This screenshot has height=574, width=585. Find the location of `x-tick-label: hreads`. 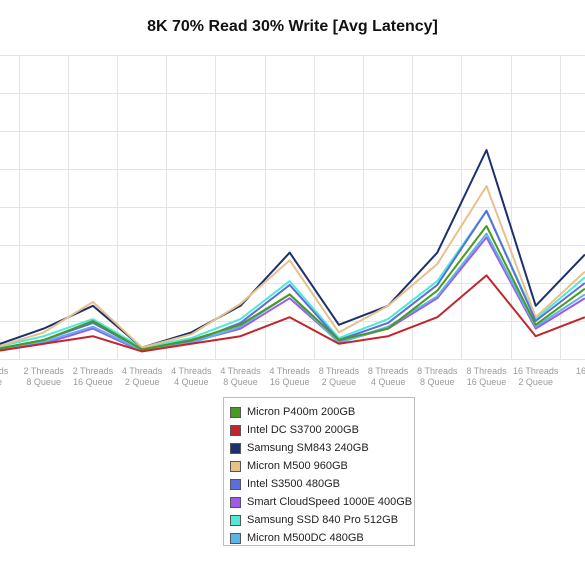

x-tick-label: hreads is located at coordinates (4, 371).